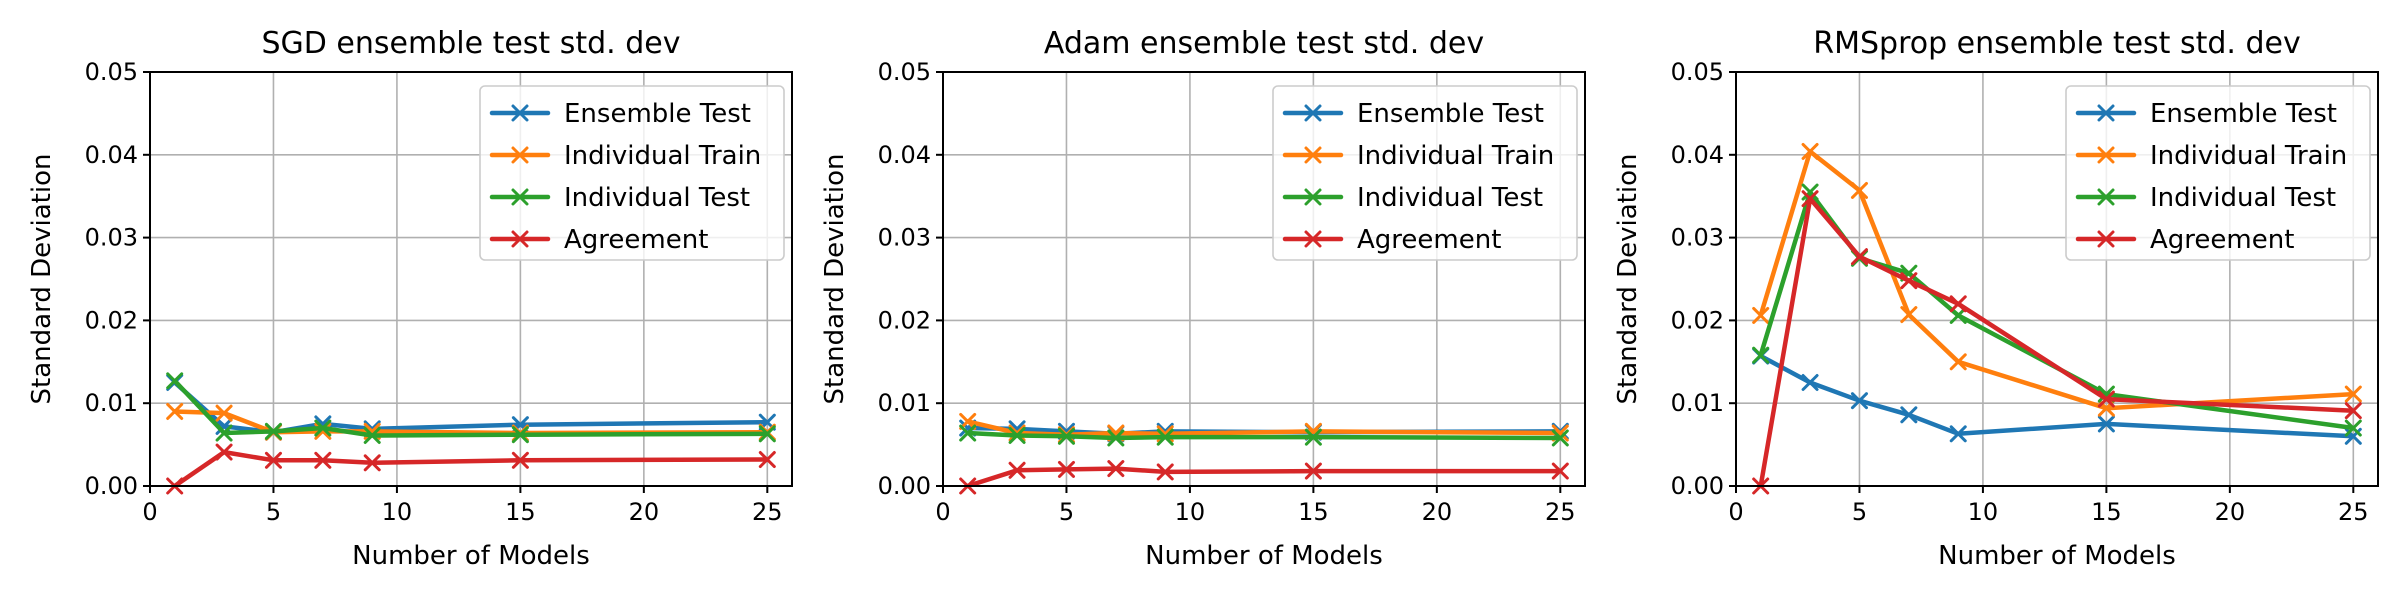  Describe the element at coordinates (625, 156) in the screenshot. I see `legend-item: Individual Train` at that location.